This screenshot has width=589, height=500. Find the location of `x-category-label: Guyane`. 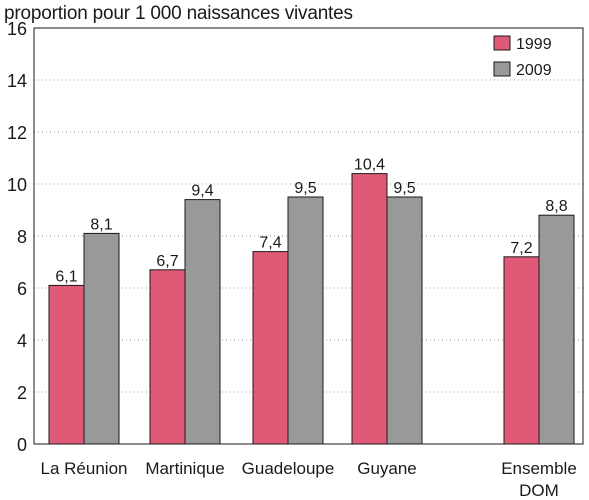

x-category-label: Guyane is located at coordinates (387, 468).